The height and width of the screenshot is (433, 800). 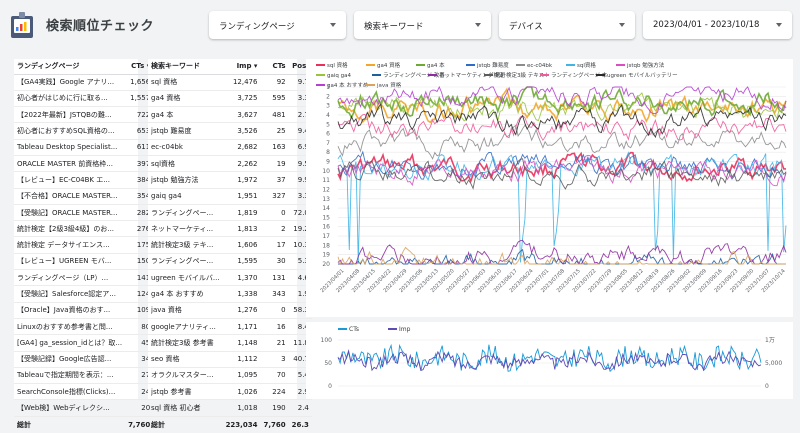 What do you see at coordinates (84, 229) in the screenshot?
I see `table-row: 統計検定【2級3級4級】のお... 276` at bounding box center [84, 229].